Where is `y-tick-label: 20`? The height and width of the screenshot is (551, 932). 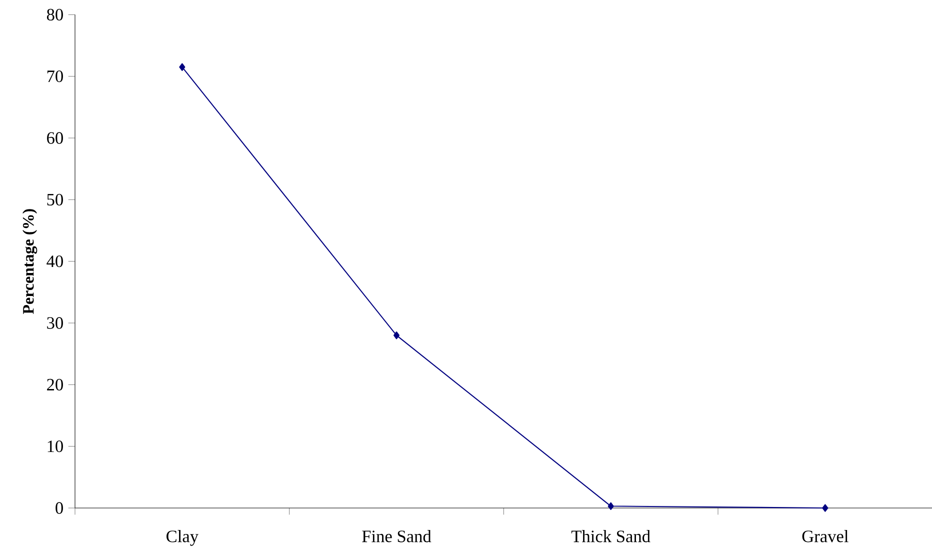
y-tick-label: 20 is located at coordinates (55, 384).